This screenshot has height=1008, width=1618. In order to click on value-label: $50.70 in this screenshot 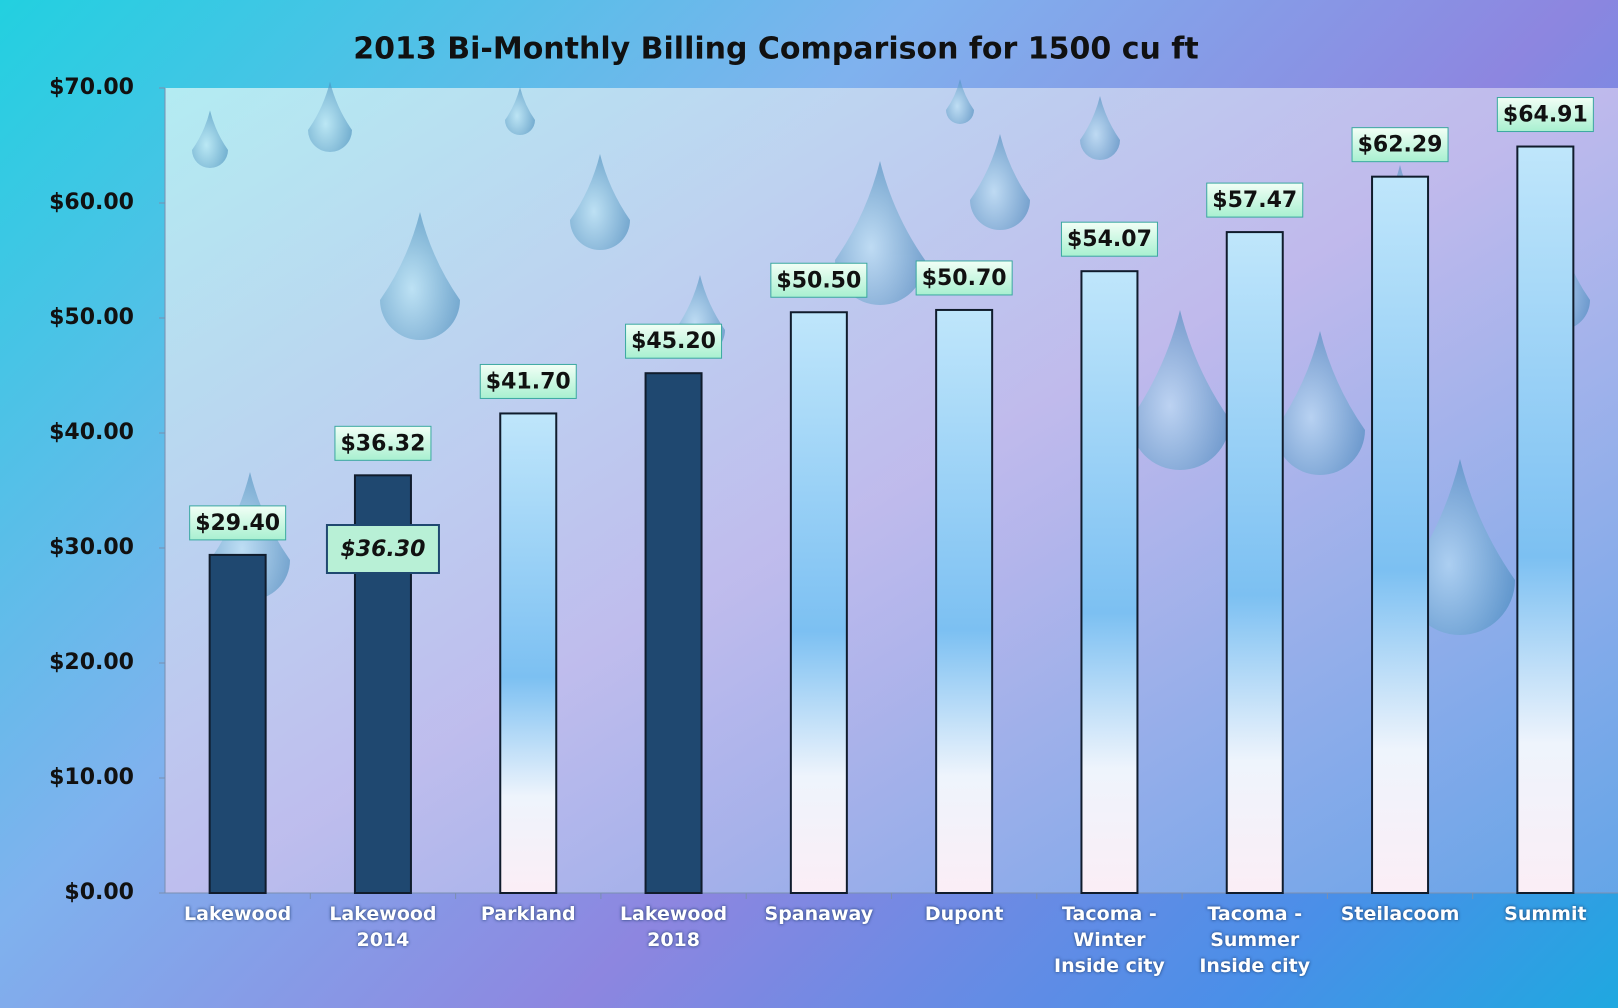, I will do `click(964, 278)`.